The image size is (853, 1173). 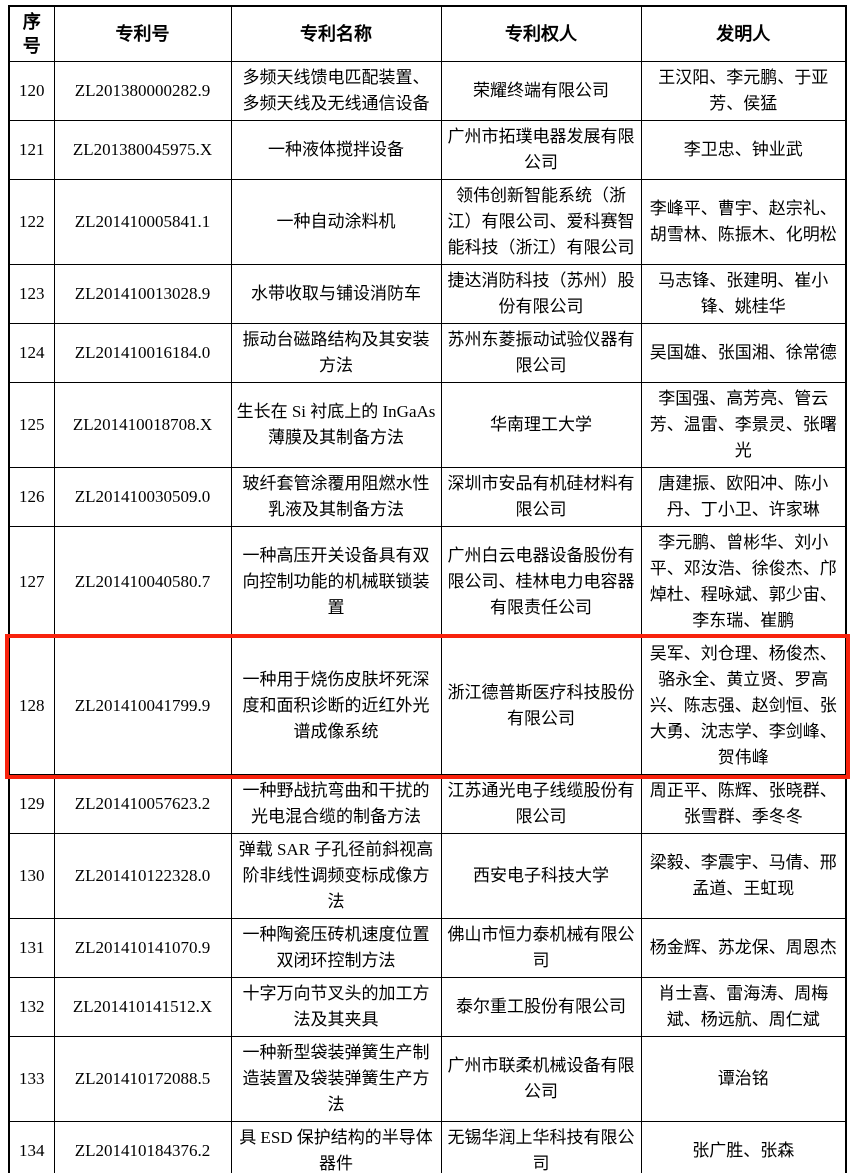 I want to click on cell-patent-number: ZL201410172088.5, so click(x=142, y=1079).